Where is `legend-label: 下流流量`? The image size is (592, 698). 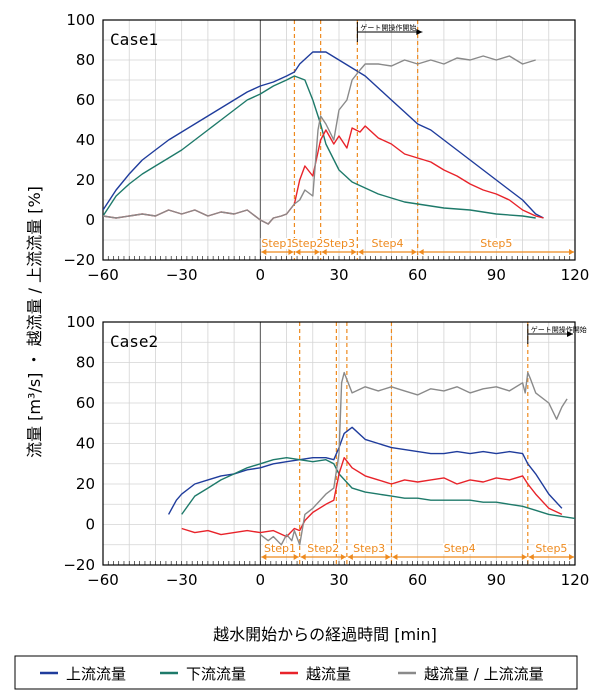
legend-label: 下流流量 is located at coordinates (216, 674).